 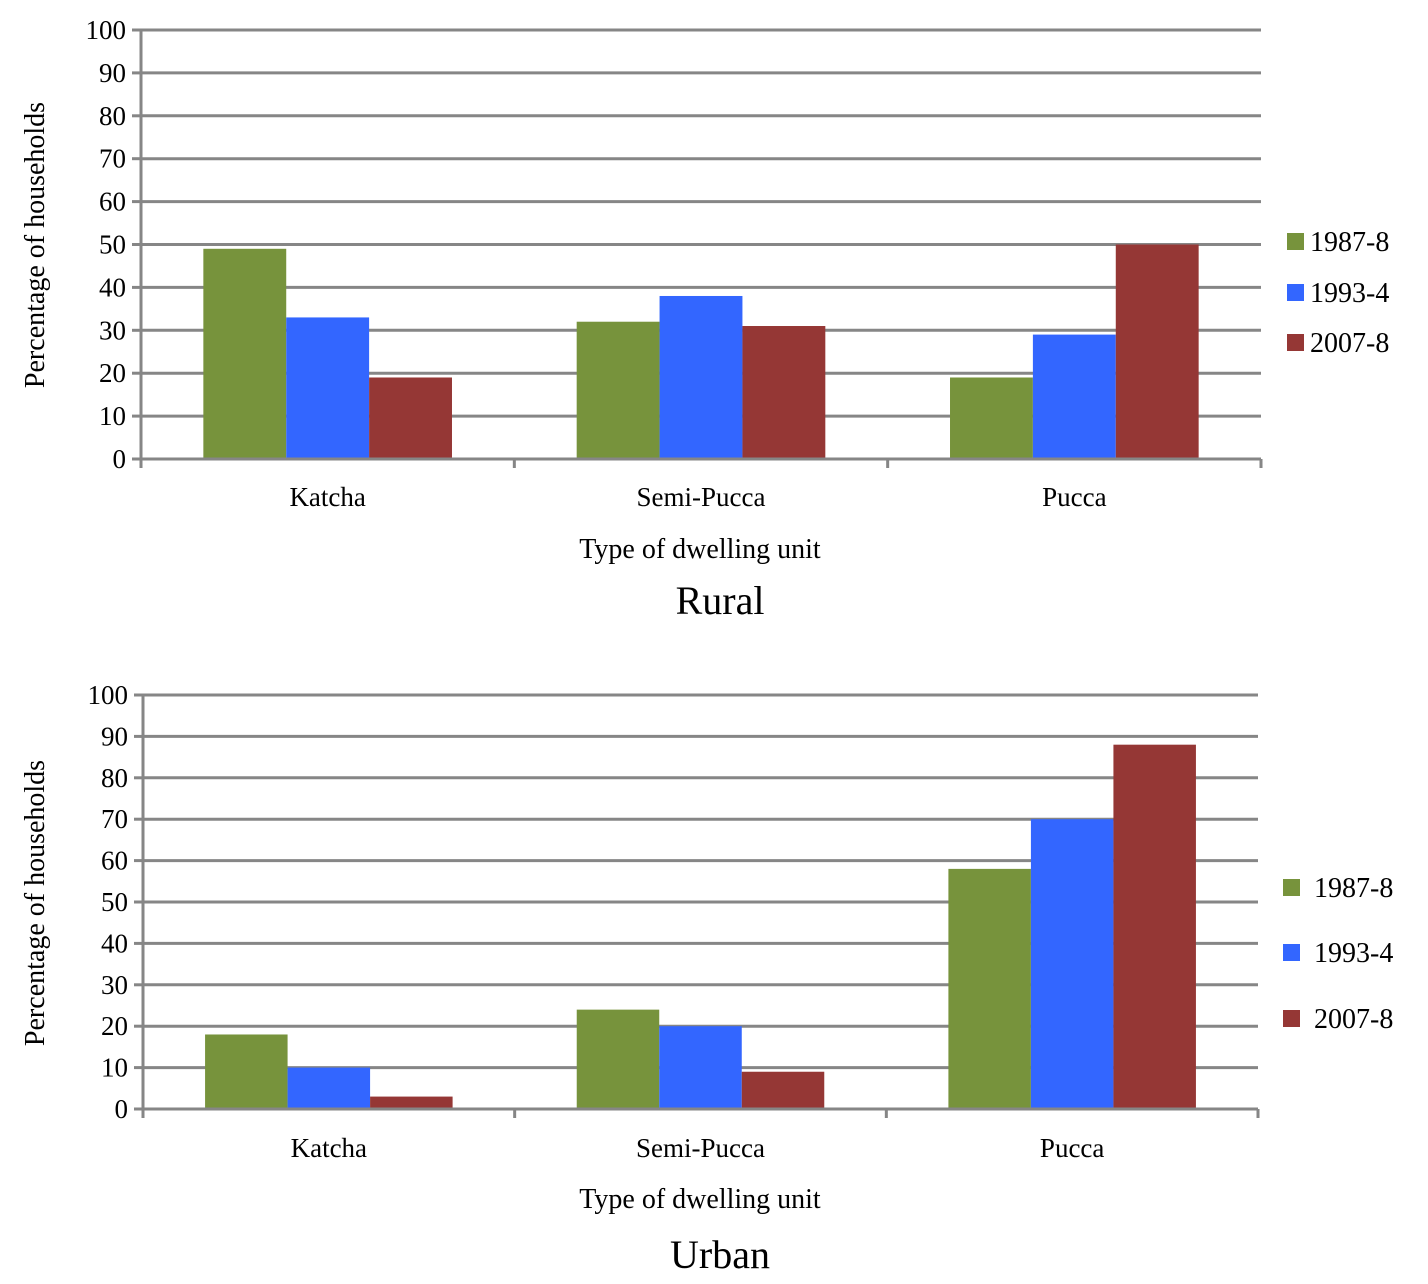 I want to click on rural-y-tick-label: 50, so click(x=112, y=245).